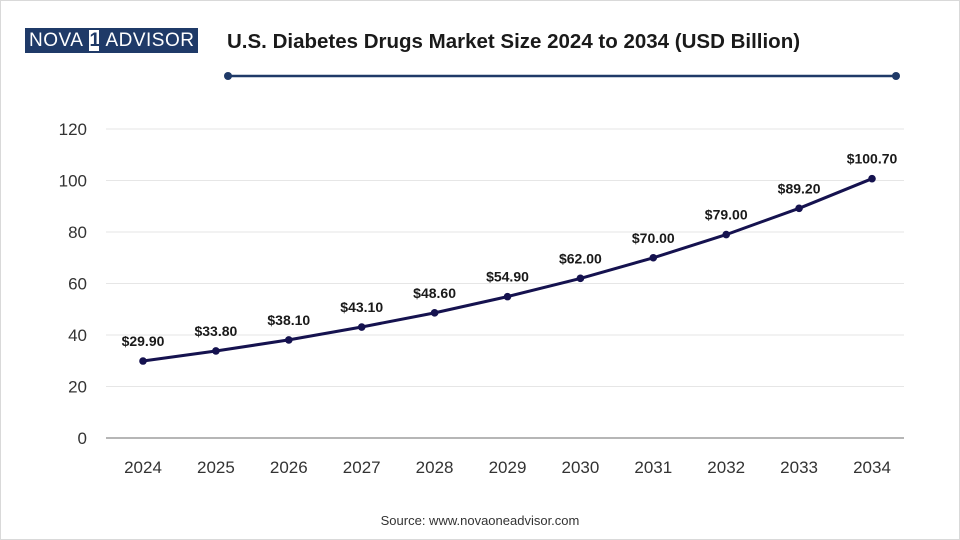  Describe the element at coordinates (507, 277) in the screenshot. I see `data-label: $54.90` at that location.